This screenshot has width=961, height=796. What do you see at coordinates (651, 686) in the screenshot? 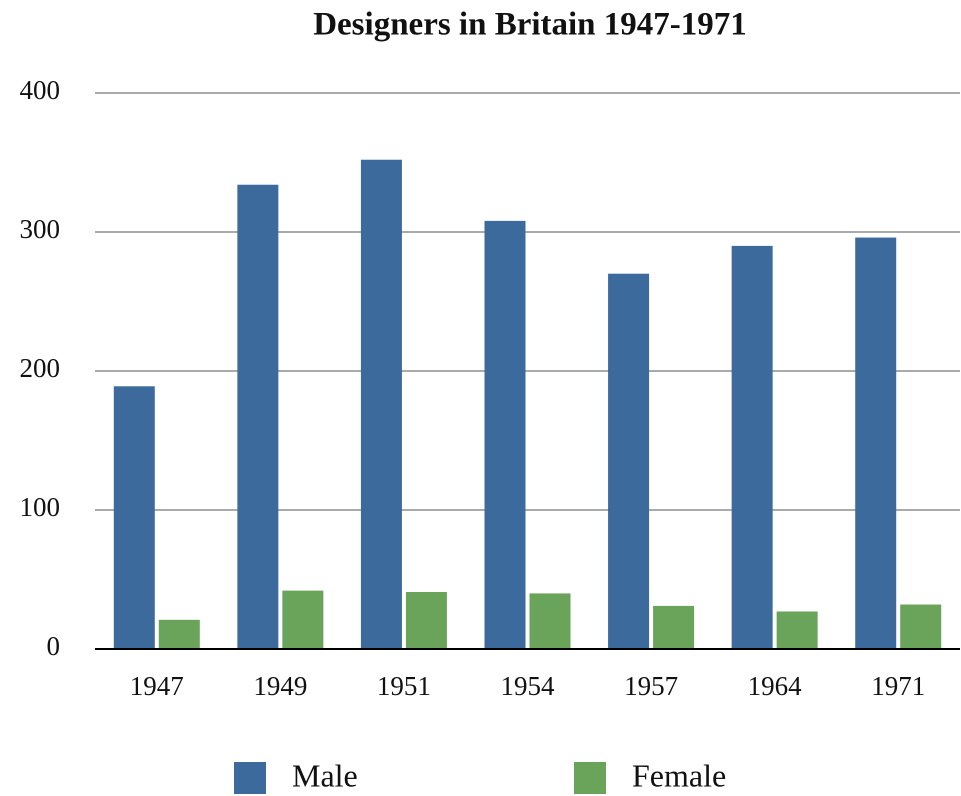
I see `x-tick-label: 1957` at bounding box center [651, 686].